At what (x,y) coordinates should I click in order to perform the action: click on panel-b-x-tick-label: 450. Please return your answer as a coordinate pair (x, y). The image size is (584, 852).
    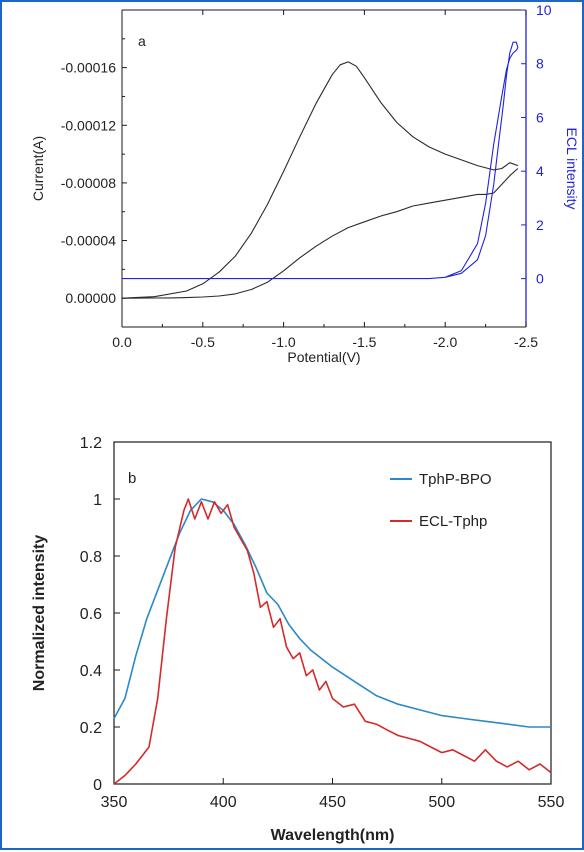
    Looking at the image, I should click on (332, 802).